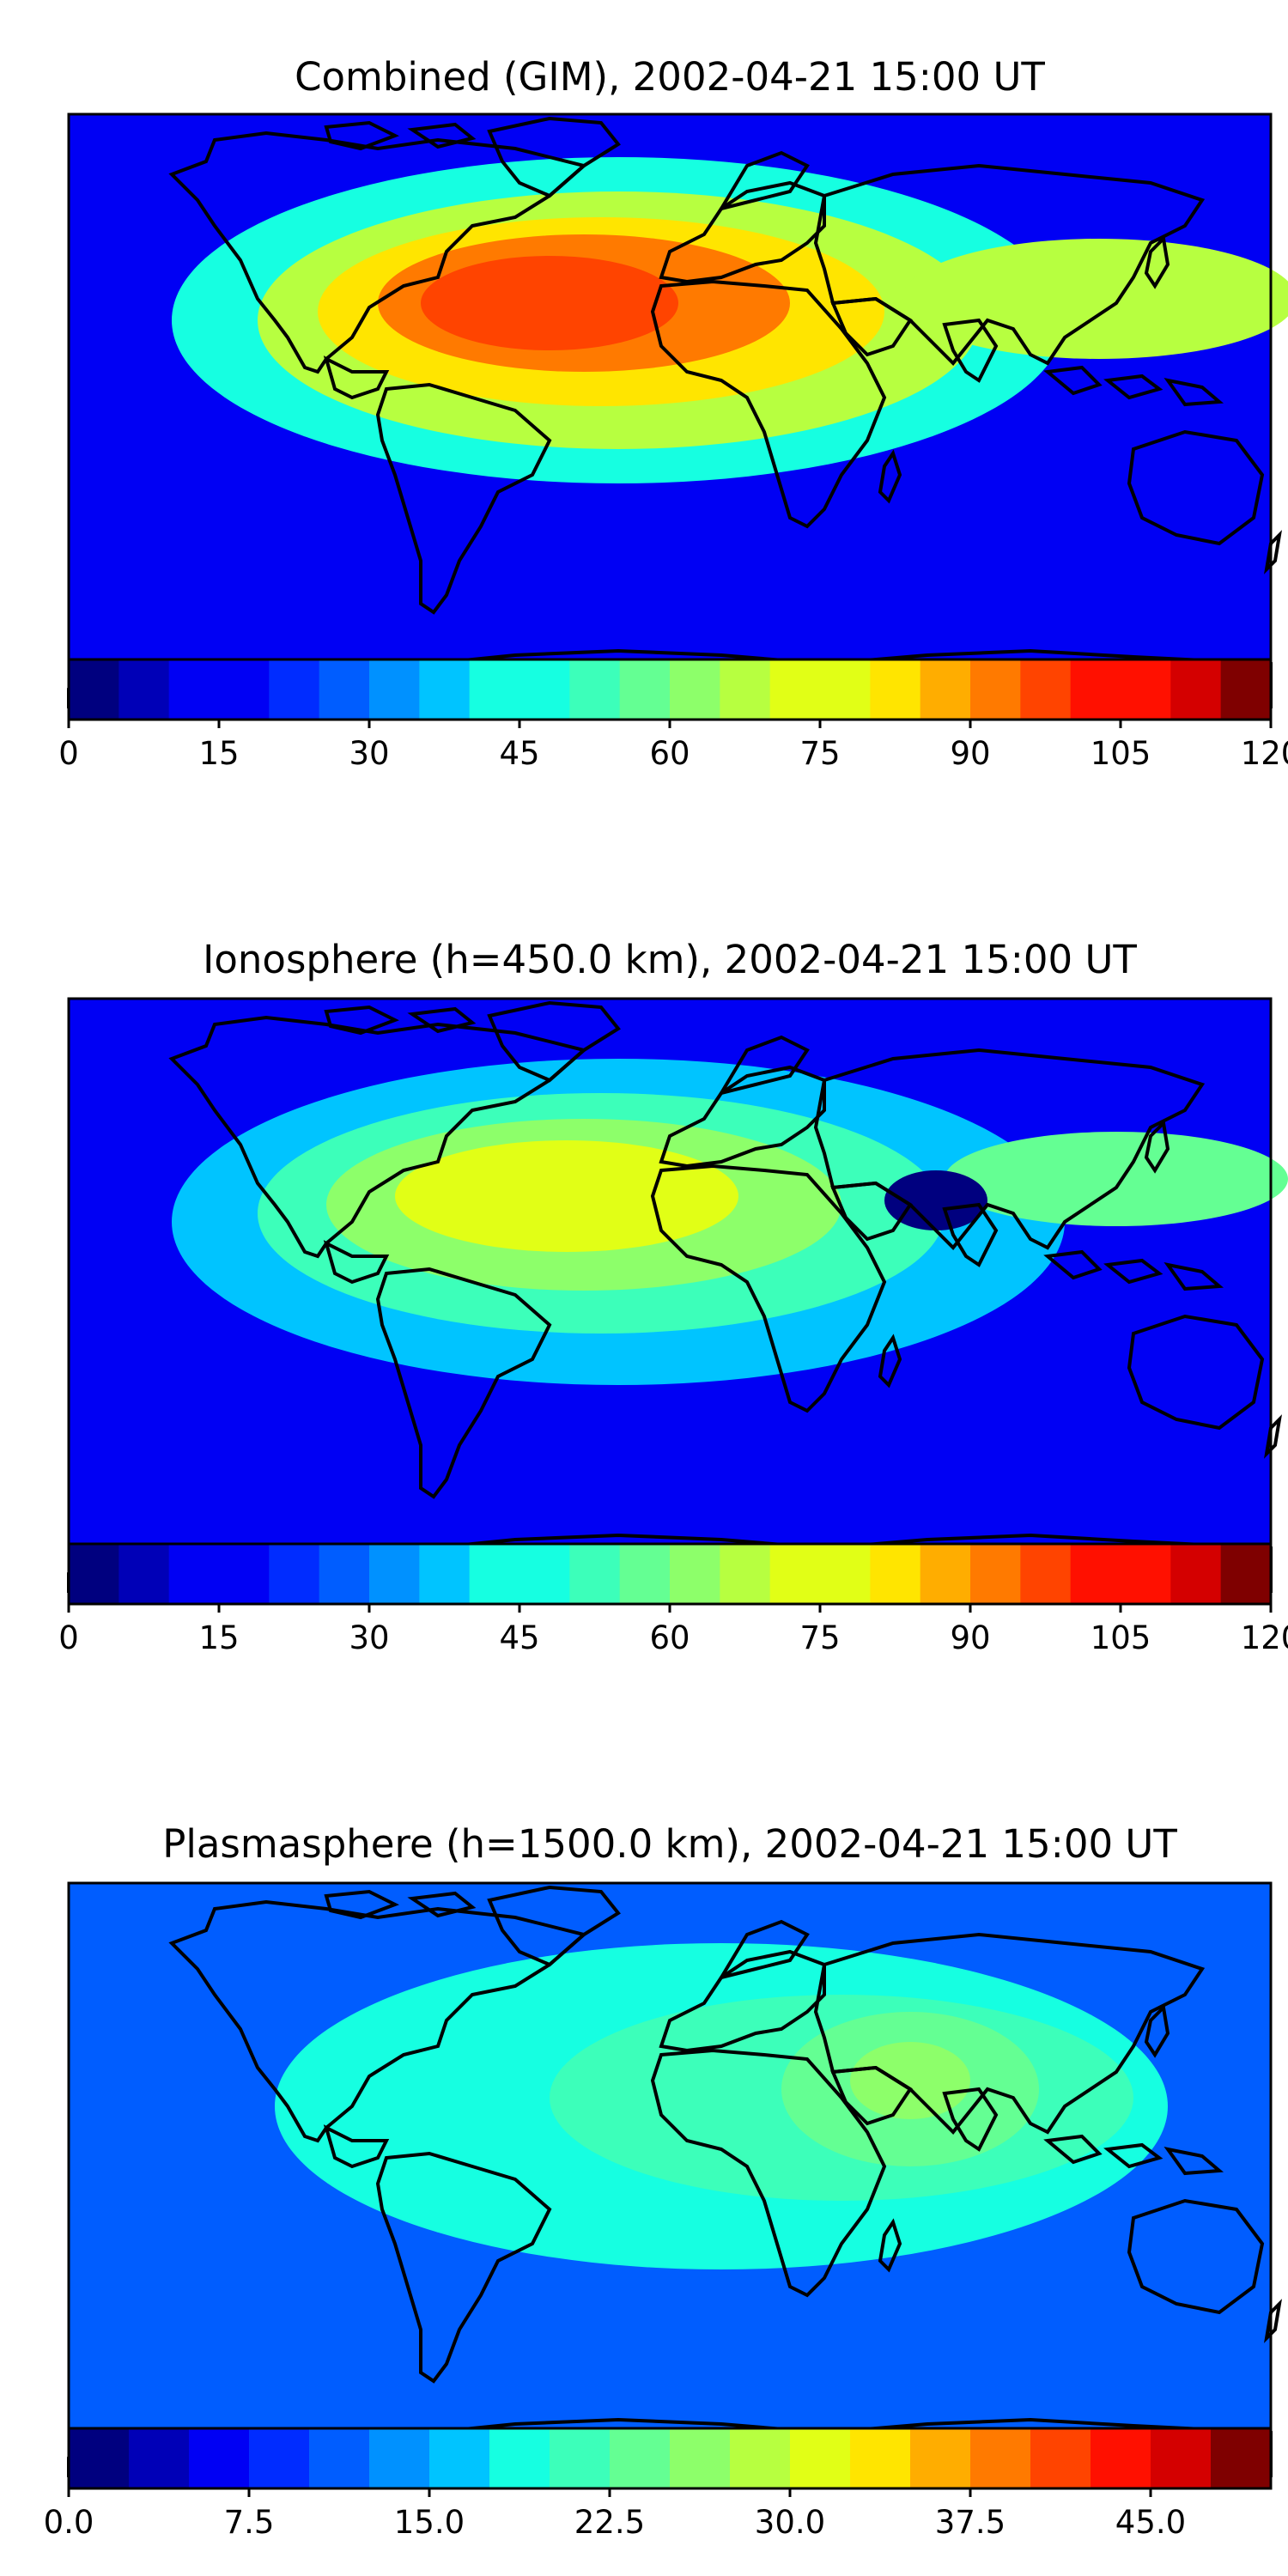  I want to click on colorbar-tick-label: 7.5, so click(250, 2522).